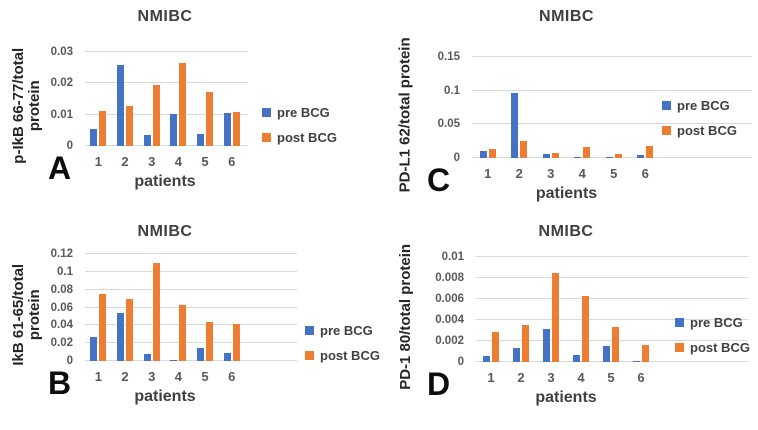 This screenshot has width=758, height=430. I want to click on y-axis-title-text: PD-L1 62/total protein, so click(405, 114).